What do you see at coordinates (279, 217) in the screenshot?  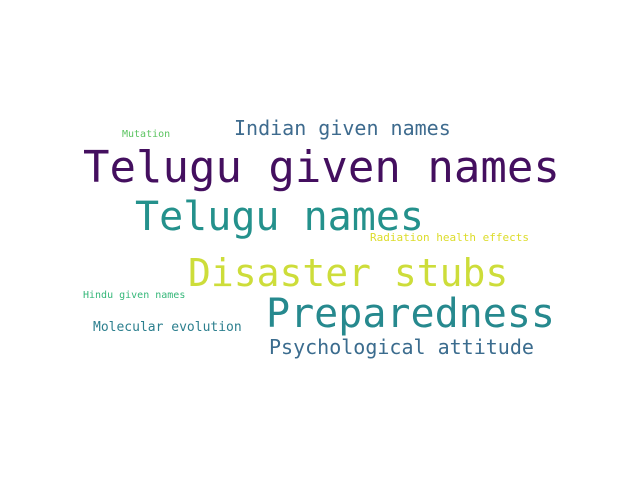 I see `word-telugu-names: Telugu names` at bounding box center [279, 217].